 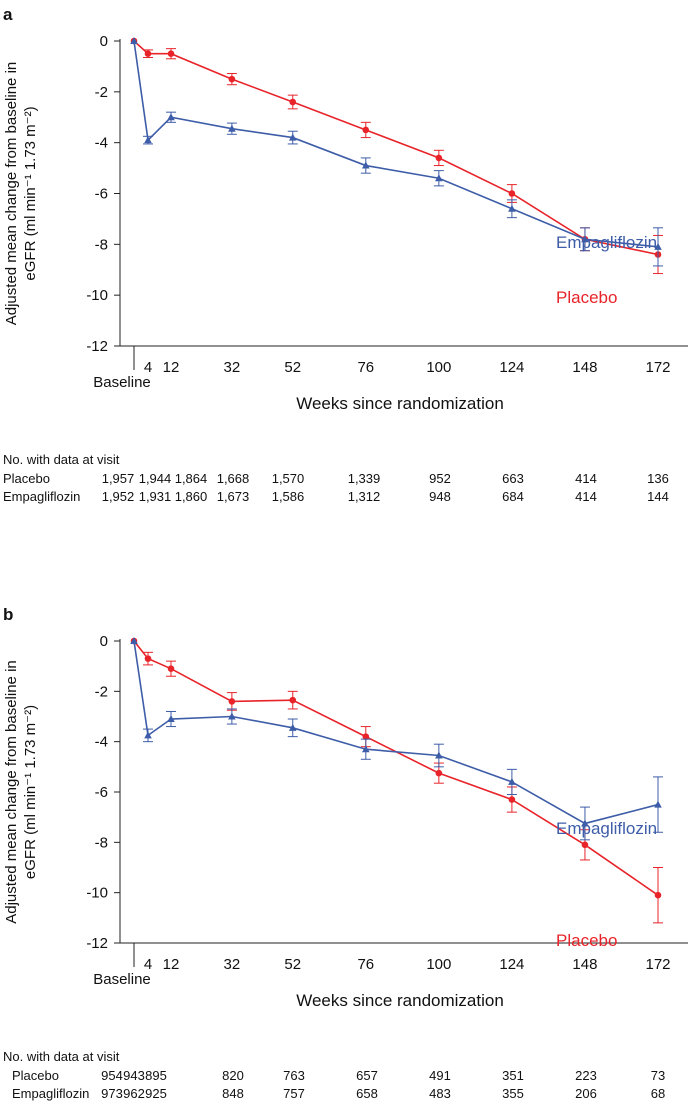 What do you see at coordinates (134, 1075) in the screenshot?
I see `table-cell: 943` at bounding box center [134, 1075].